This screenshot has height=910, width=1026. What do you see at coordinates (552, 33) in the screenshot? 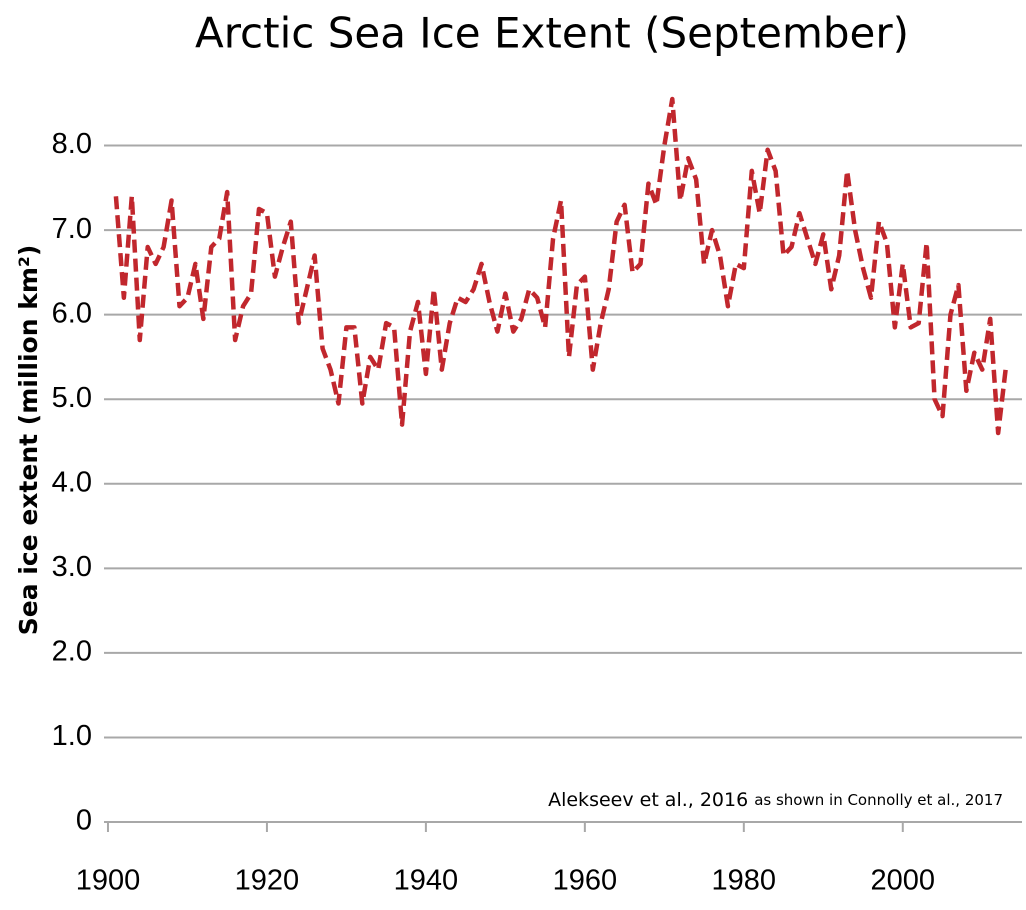
I see `chart-title: Arctic Sea Ice Extent (September)` at bounding box center [552, 33].